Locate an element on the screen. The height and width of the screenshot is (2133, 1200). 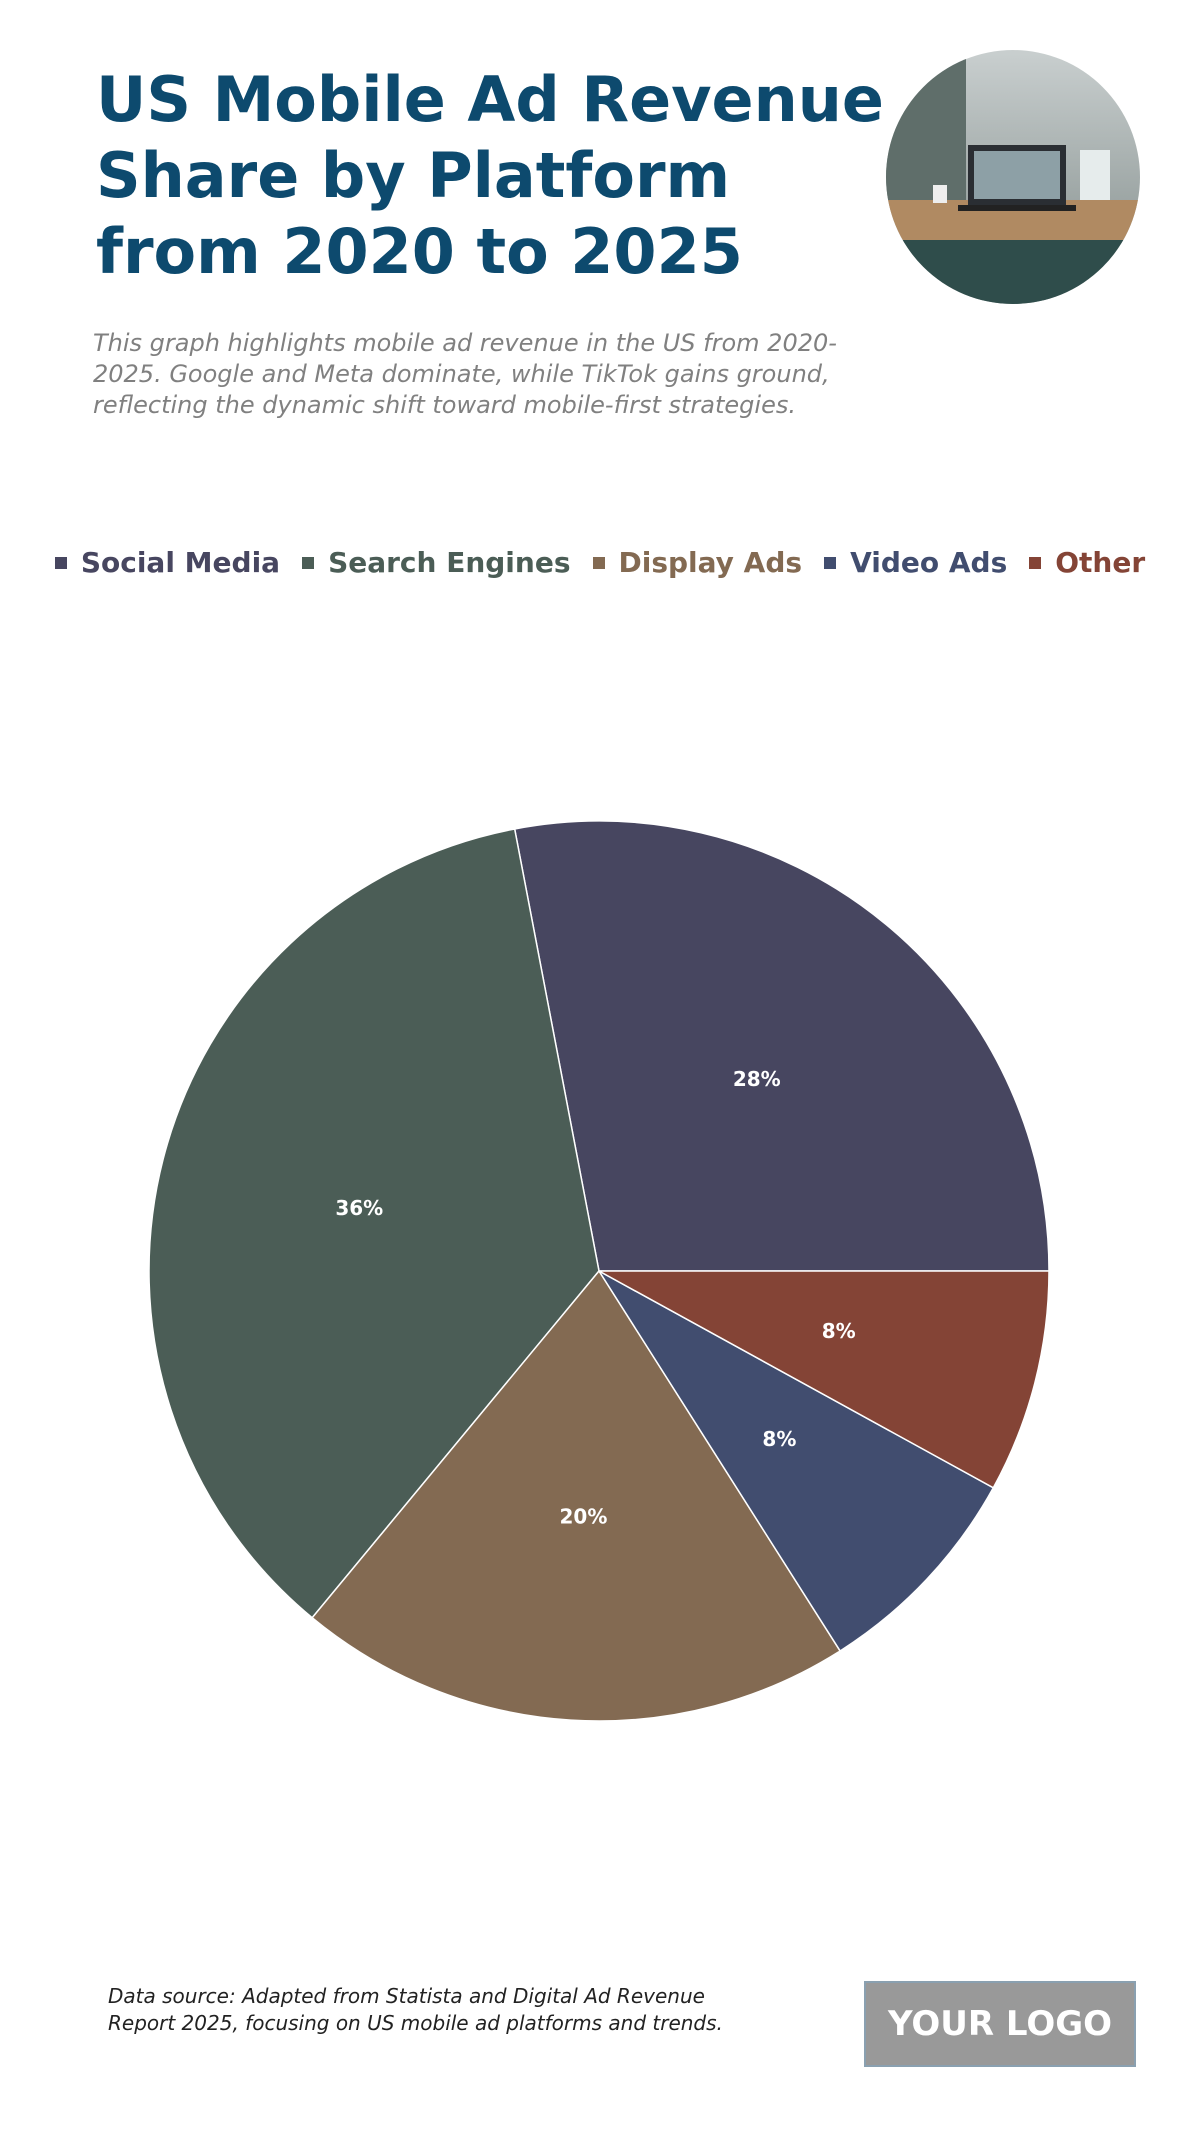
legend-item: Social Media is located at coordinates (167, 562).